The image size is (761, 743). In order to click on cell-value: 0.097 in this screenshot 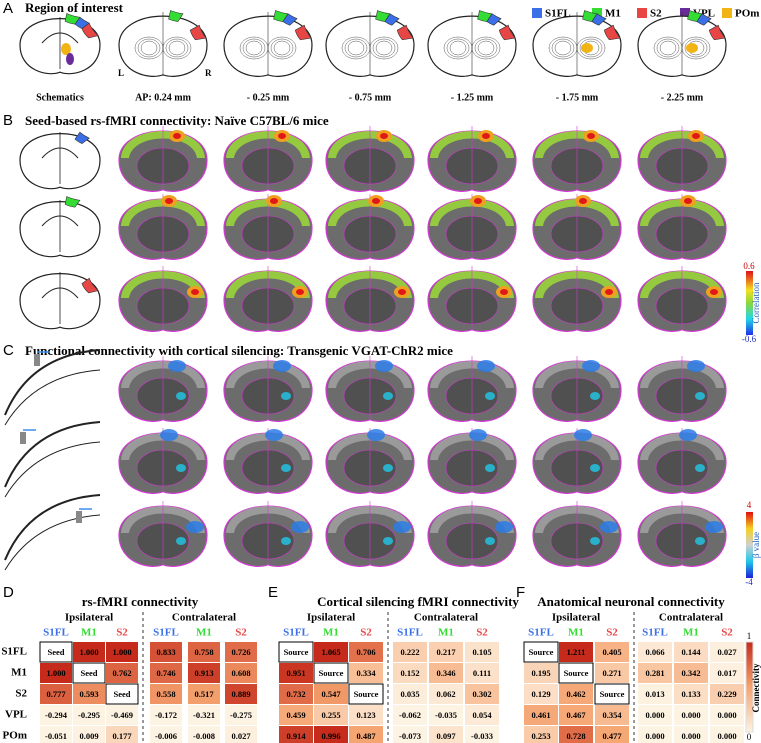, I will do `click(446, 736)`.